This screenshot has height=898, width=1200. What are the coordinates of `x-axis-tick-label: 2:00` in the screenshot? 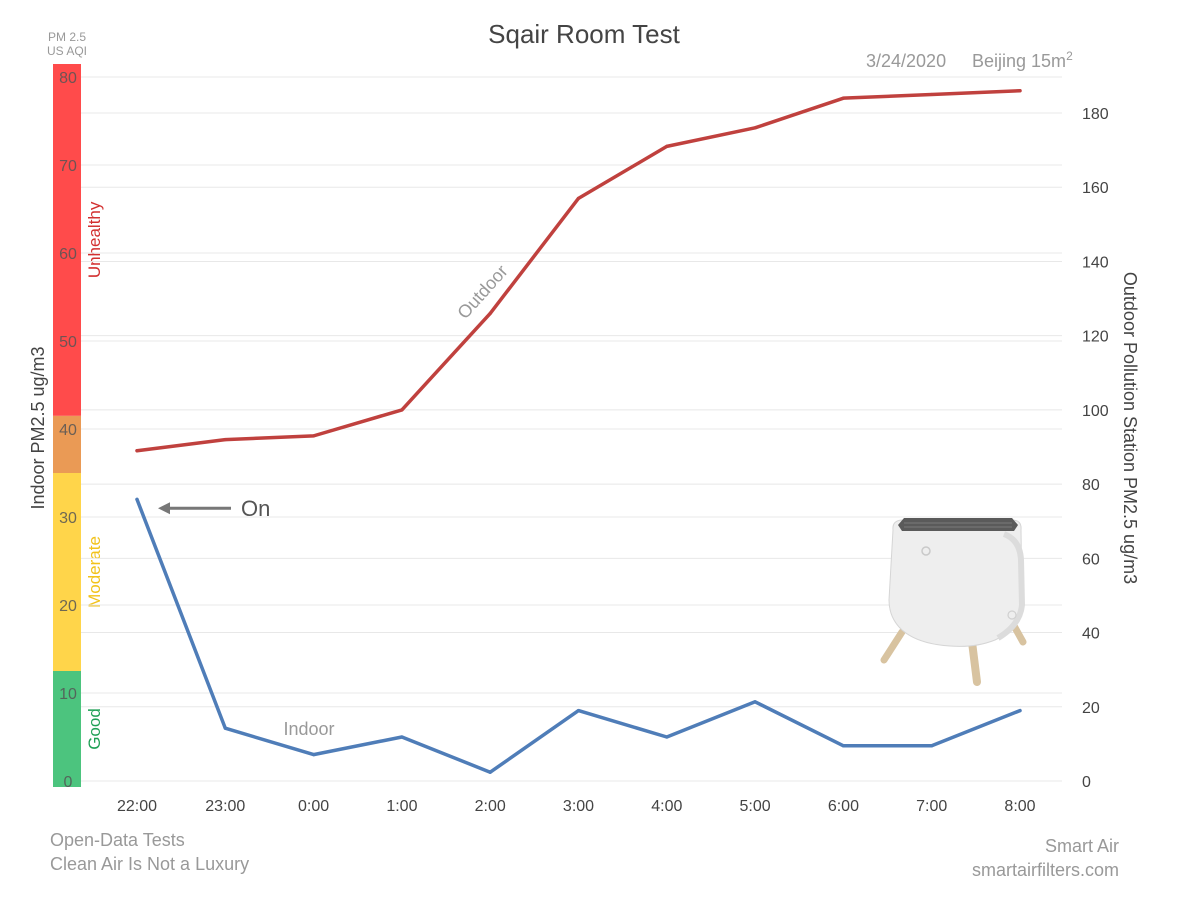 It's located at (490, 806).